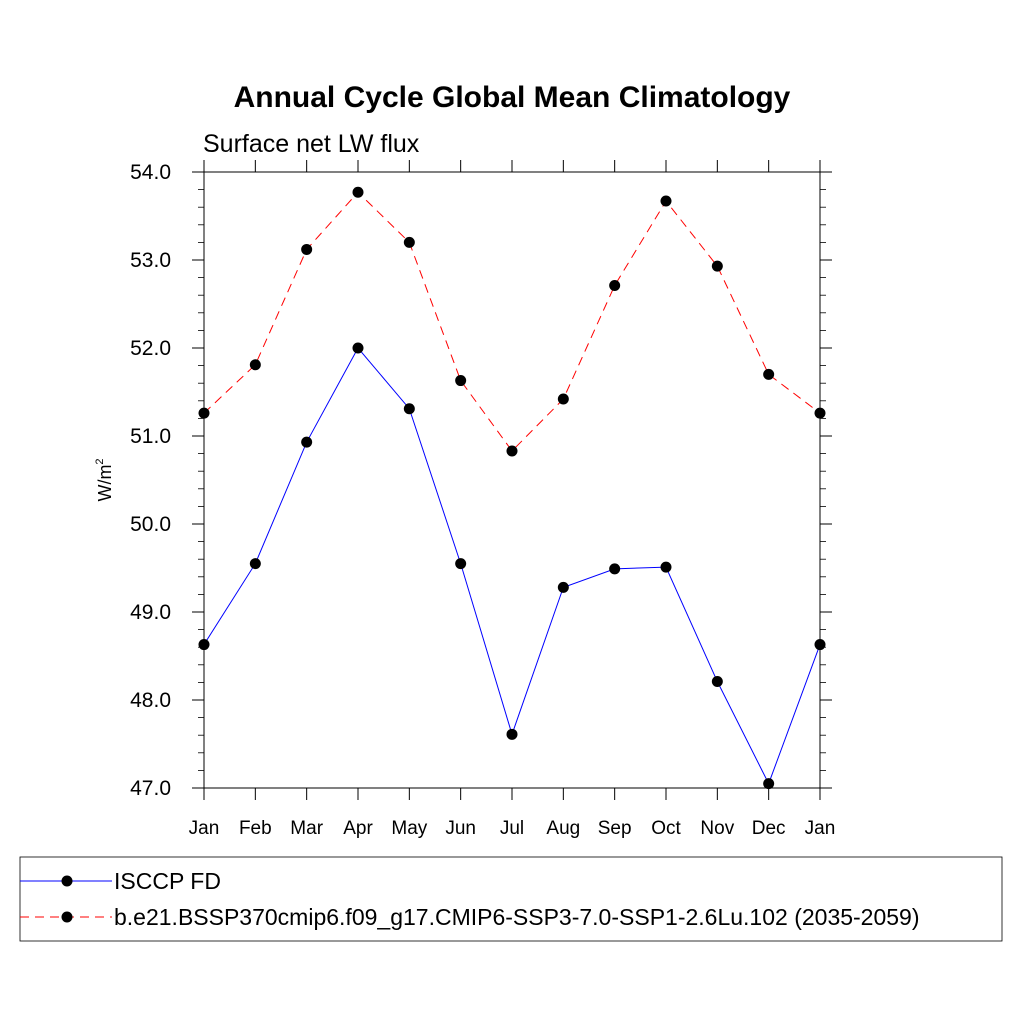  What do you see at coordinates (563, 828) in the screenshot?
I see `x-tick-label: Aug` at bounding box center [563, 828].